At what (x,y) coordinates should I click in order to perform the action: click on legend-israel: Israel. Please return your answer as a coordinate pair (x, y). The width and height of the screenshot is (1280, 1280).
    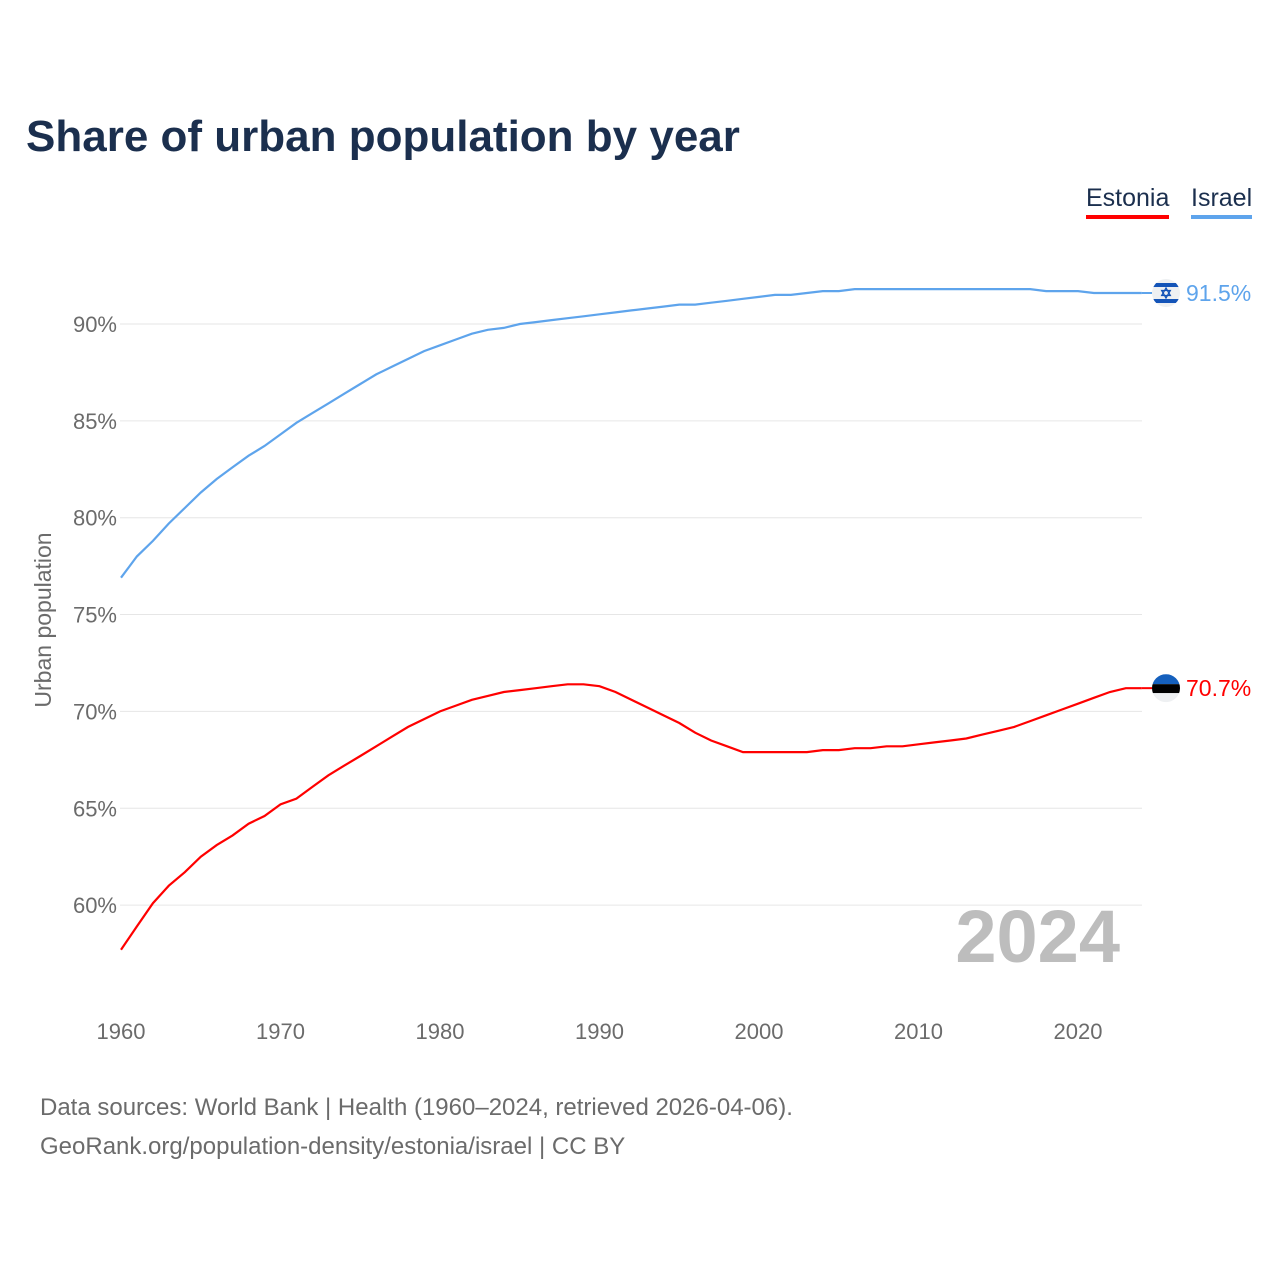
    Looking at the image, I should click on (1222, 201).